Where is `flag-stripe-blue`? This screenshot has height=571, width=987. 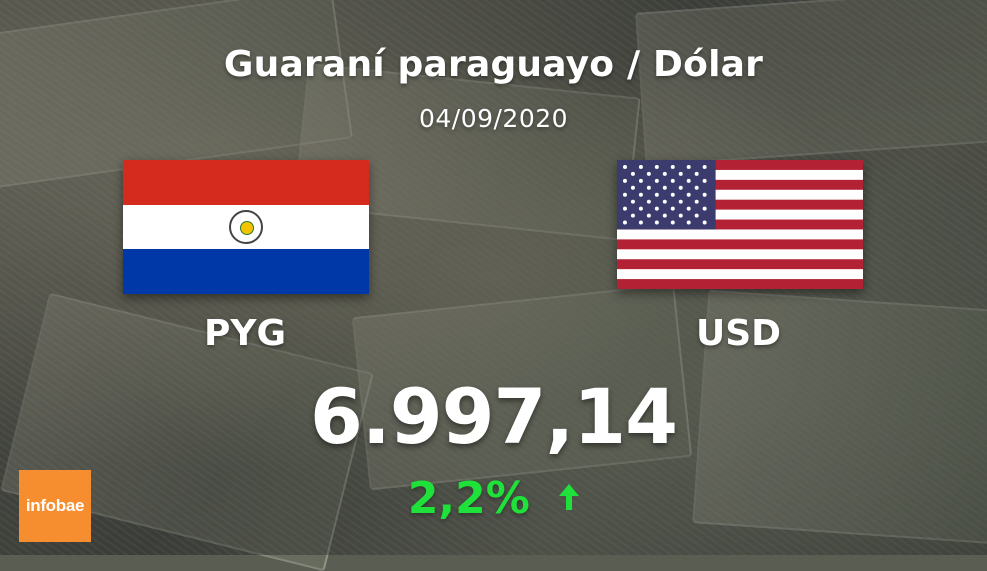 flag-stripe-blue is located at coordinates (246, 271).